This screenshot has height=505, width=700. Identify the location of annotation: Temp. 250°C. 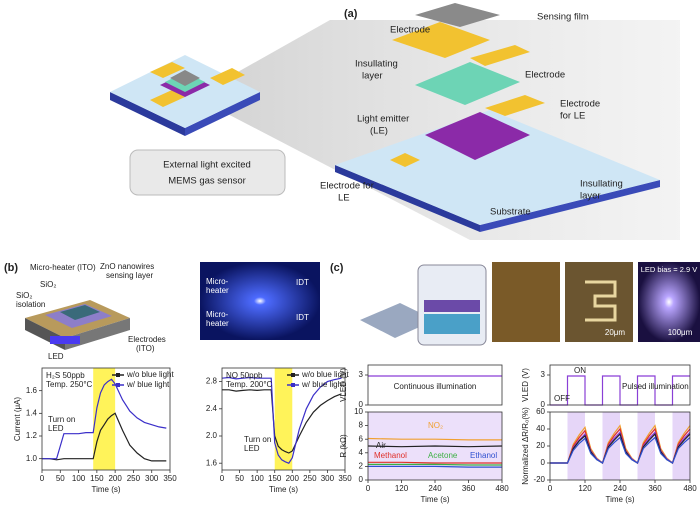
(69, 384).